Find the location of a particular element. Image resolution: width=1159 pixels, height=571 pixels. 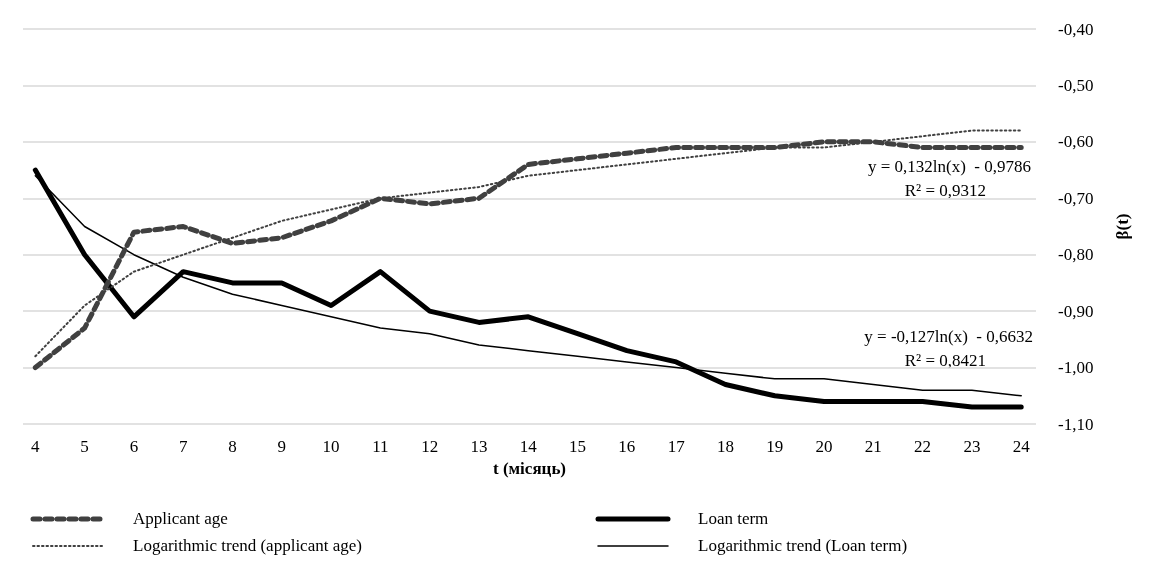

x-tick-label: 10 is located at coordinates (331, 446).